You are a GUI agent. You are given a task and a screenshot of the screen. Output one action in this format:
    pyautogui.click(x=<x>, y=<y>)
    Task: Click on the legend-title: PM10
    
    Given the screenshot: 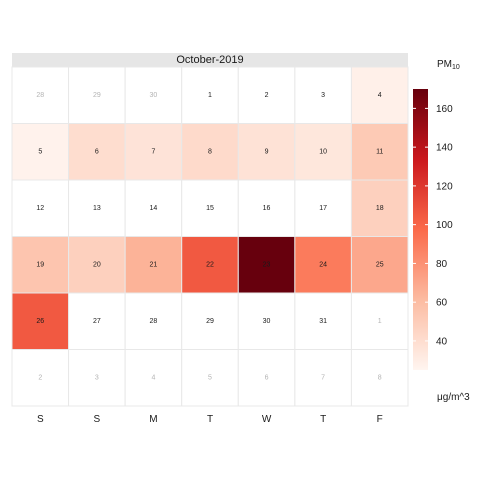 What is the action you would take?
    pyautogui.click(x=448, y=65)
    